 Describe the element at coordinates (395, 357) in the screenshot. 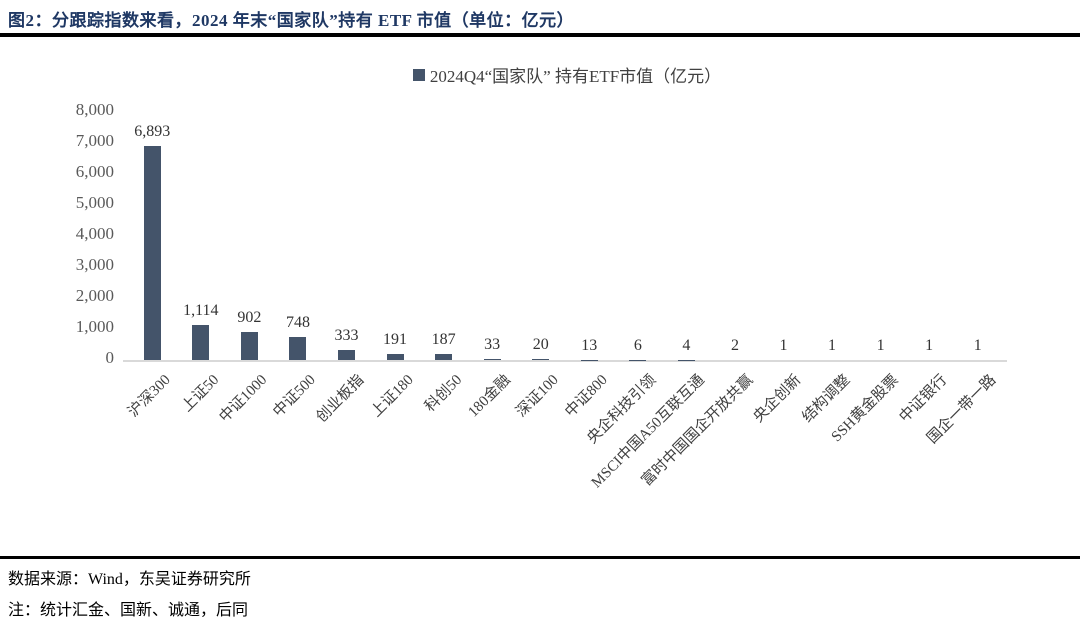

I see `bar-上证180` at that location.